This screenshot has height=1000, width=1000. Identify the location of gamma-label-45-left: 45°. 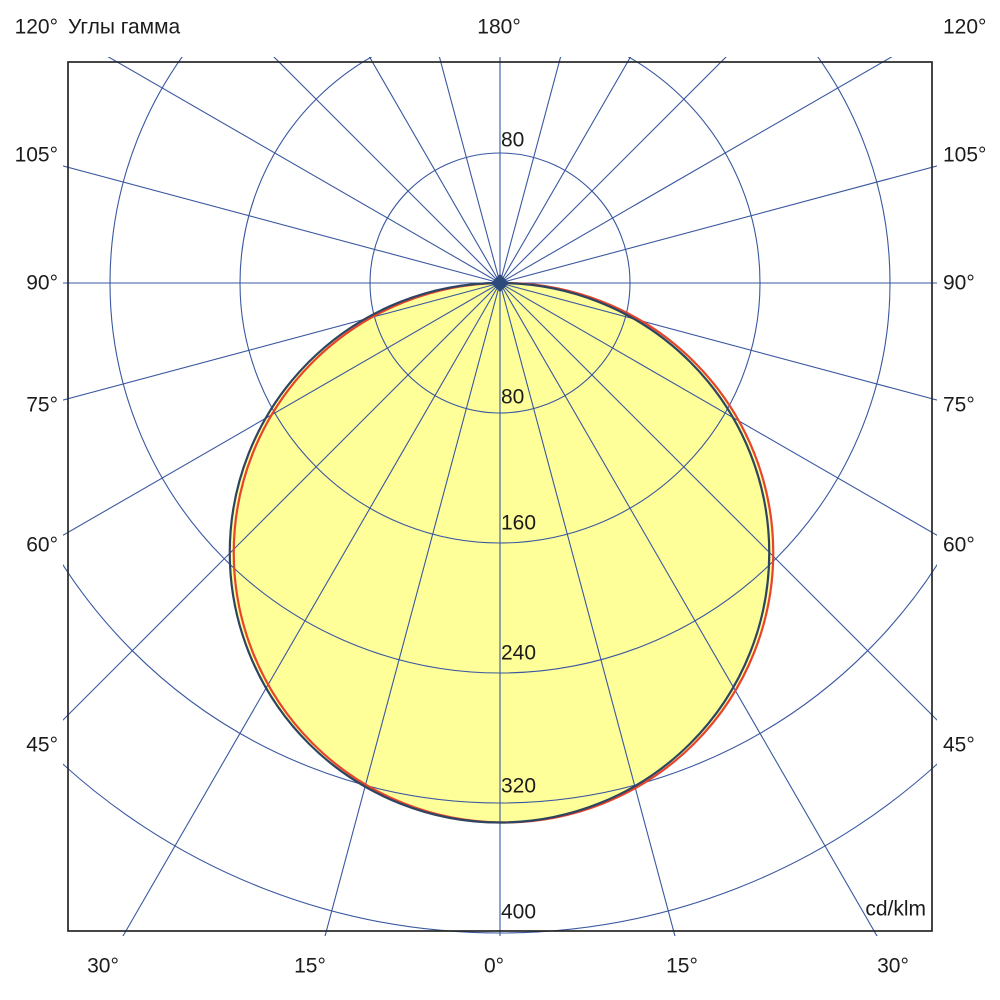
(42, 745).